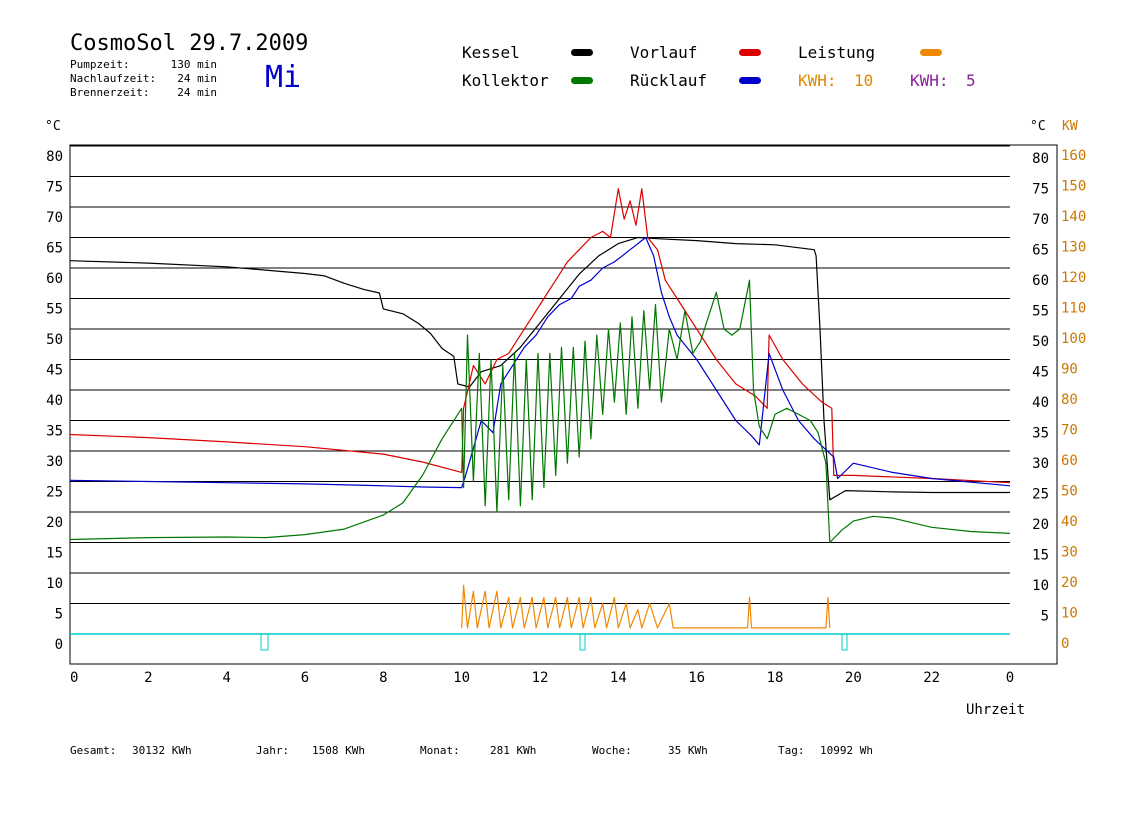 This screenshot has height=816, width=1148. I want to click on y-left-tick-label: 80, so click(54, 157).